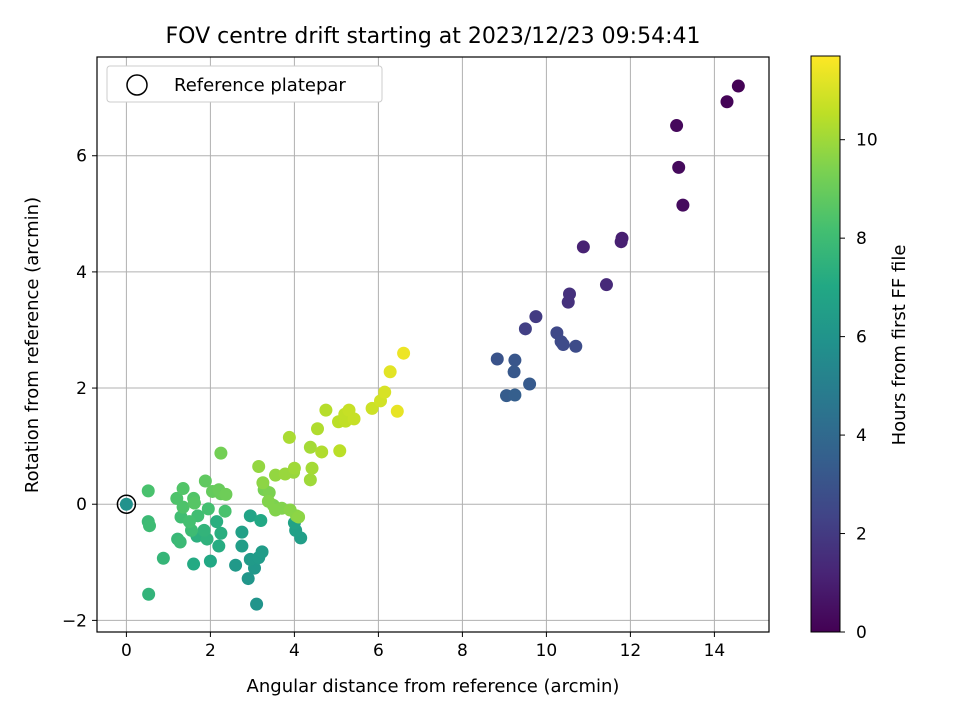 The height and width of the screenshot is (720, 960). Describe the element at coordinates (260, 85) in the screenshot. I see `legend-entry-reference: Reference platepar` at that location.